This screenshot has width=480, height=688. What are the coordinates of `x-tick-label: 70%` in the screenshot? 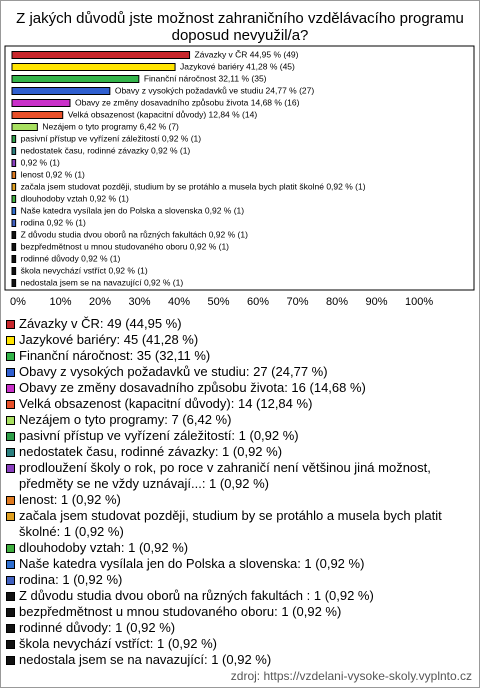 It's located at (298, 302).